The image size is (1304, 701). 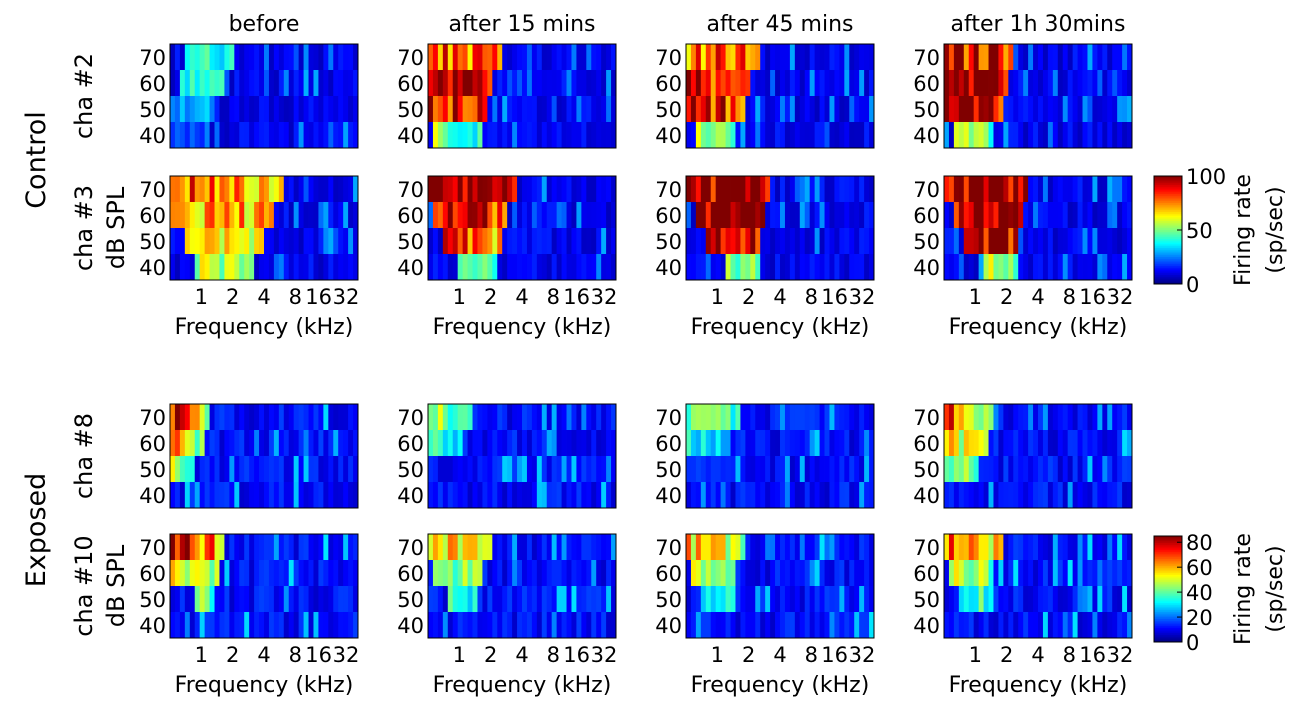 I want to click on heatmap-panel, so click(x=780, y=228).